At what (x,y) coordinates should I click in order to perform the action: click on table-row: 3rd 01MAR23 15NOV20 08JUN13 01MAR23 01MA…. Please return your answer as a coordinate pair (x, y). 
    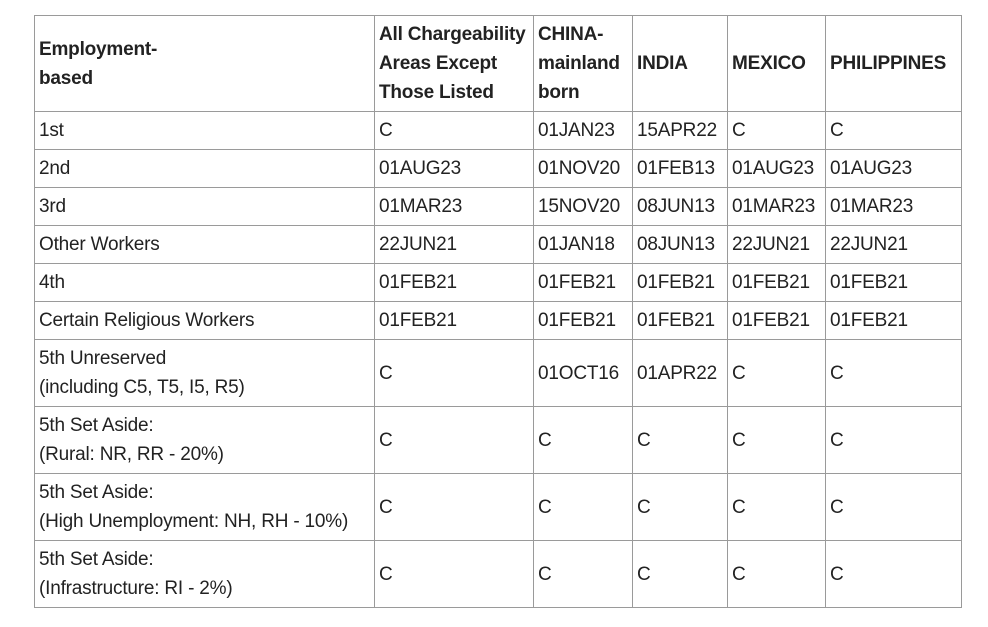
    Looking at the image, I should click on (498, 206).